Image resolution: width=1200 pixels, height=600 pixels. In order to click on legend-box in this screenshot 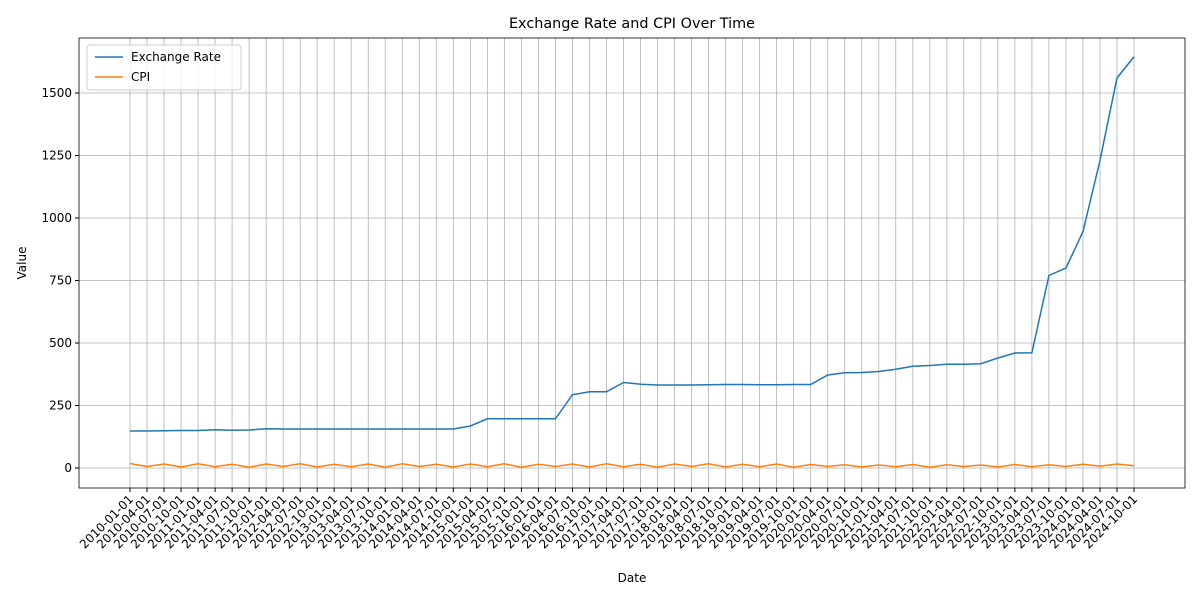, I will do `click(164, 67)`.